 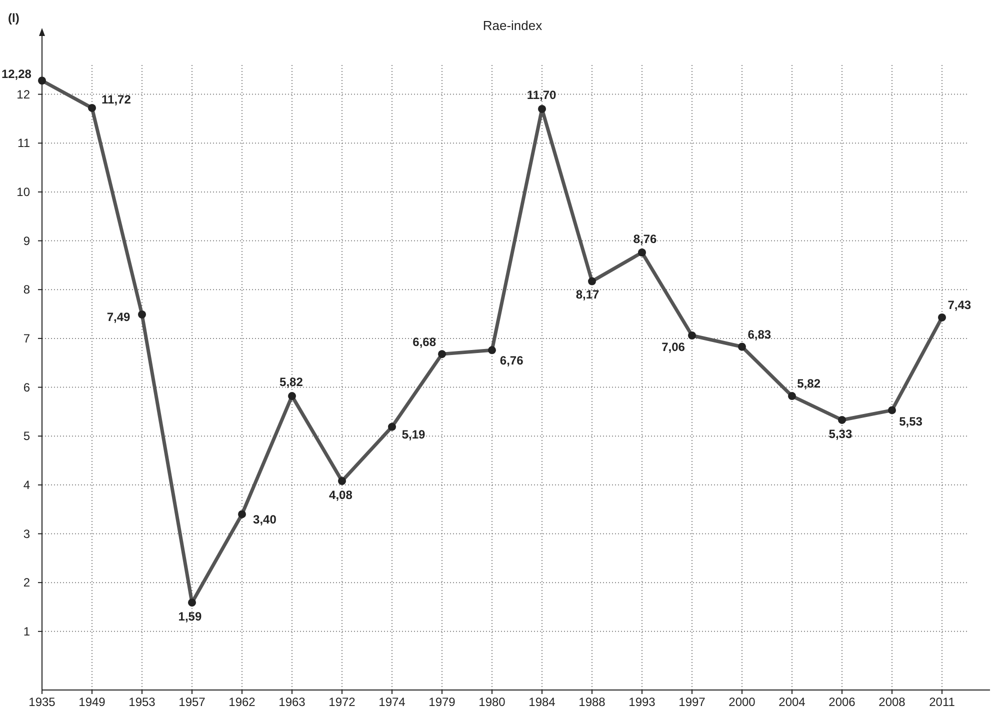 I want to click on data-label: 4,08, so click(x=341, y=495).